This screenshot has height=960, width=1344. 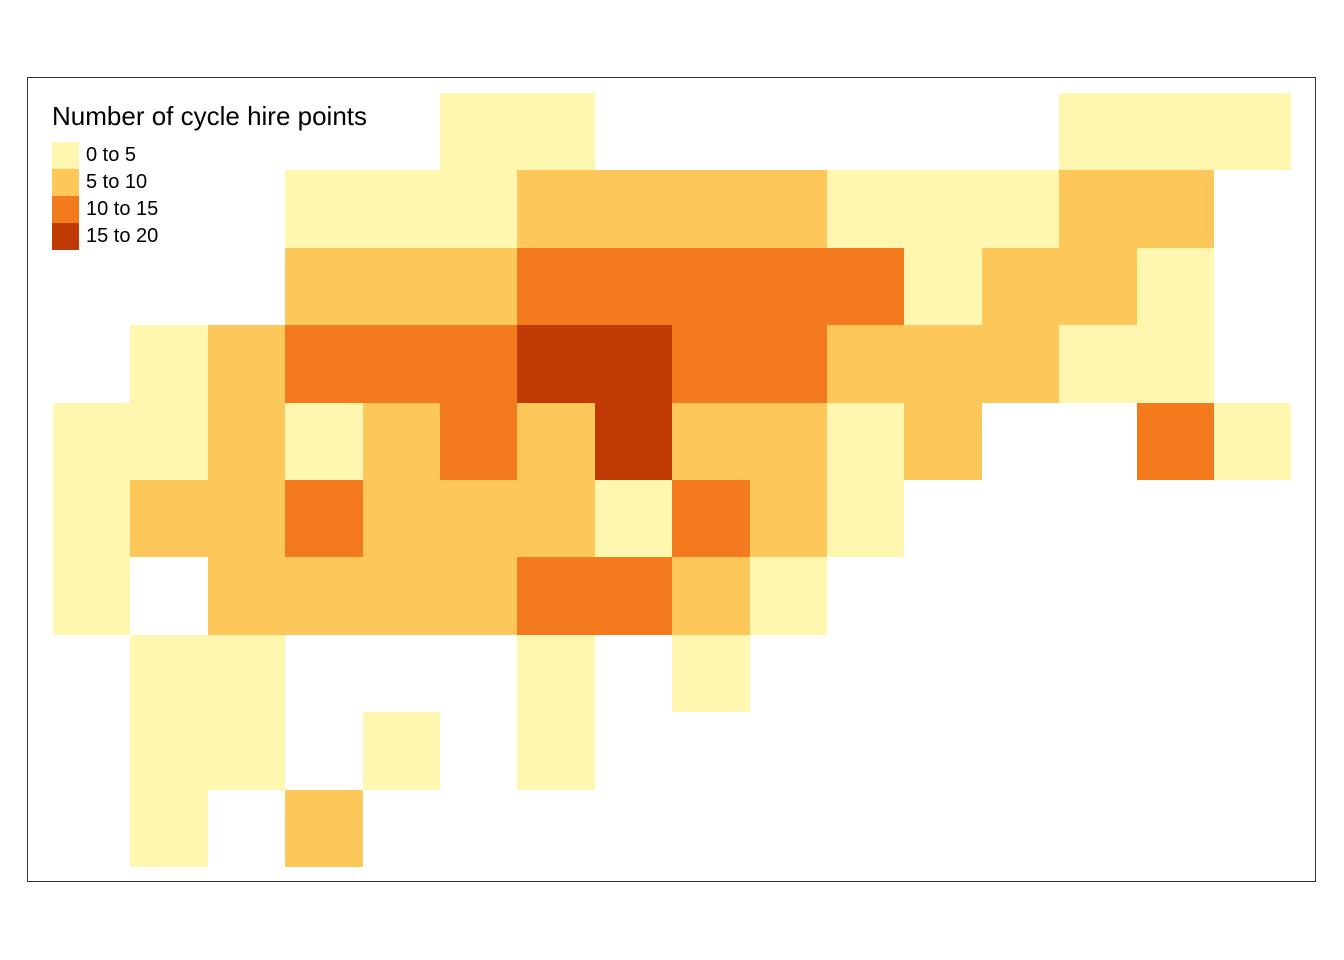 What do you see at coordinates (209, 182) in the screenshot?
I see `legend-item-5-to-10: 5 to 10` at bounding box center [209, 182].